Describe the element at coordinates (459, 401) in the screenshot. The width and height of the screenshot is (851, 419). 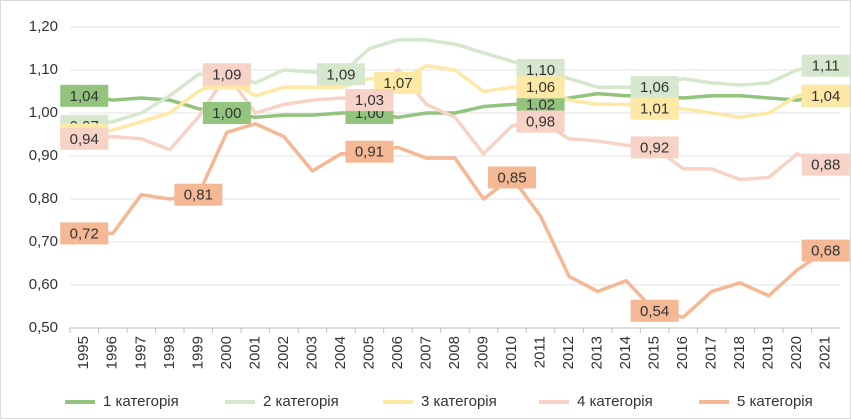
I see `legend-label: 3 категорія` at that location.